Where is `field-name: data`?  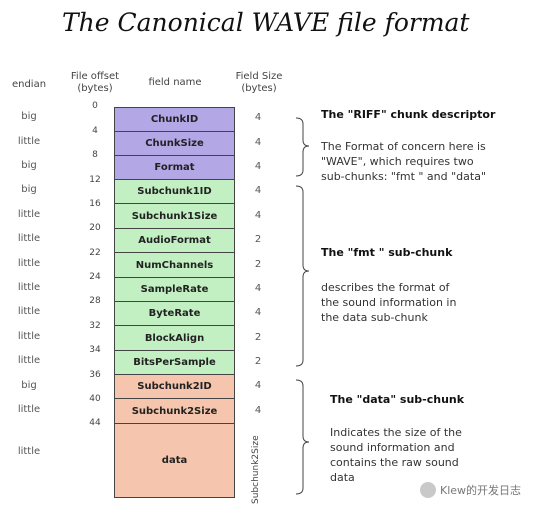
field-name: data is located at coordinates (174, 460).